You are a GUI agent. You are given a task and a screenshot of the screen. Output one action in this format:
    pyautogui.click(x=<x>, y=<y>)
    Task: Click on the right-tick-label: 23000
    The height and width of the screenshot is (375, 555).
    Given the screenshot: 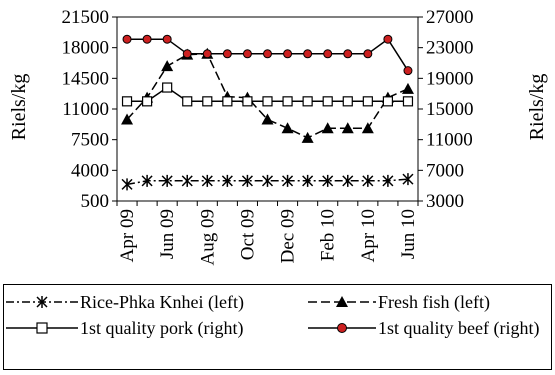 What is the action you would take?
    pyautogui.click(x=450, y=48)
    